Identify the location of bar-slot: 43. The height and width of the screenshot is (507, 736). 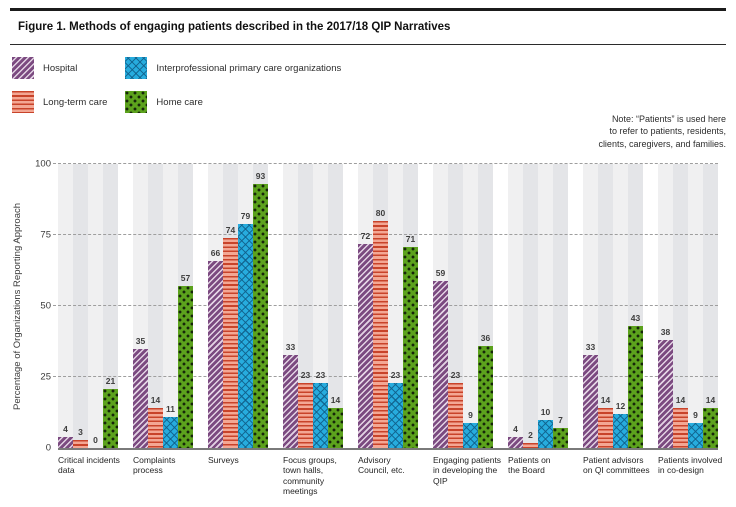
(635, 306).